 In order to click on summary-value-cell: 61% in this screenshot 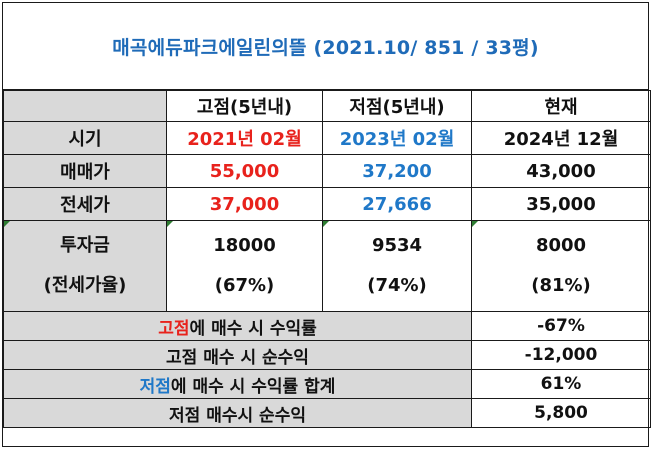, I will do `click(561, 384)`.